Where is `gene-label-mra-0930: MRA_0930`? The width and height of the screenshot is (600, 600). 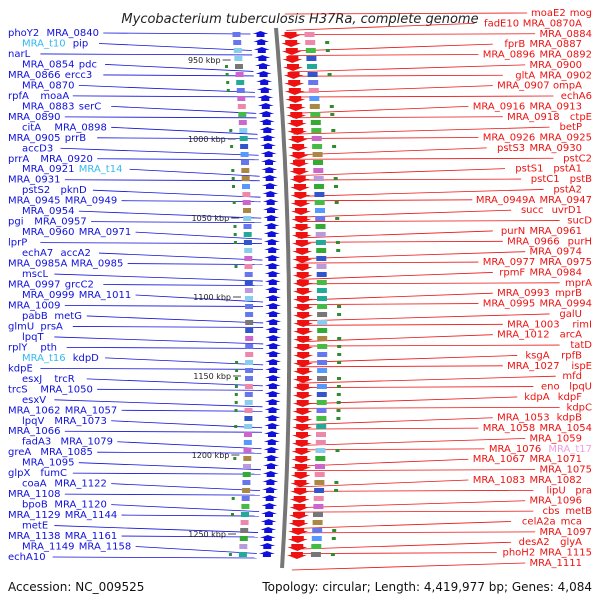 gene-label-mra-0930: MRA_0930 is located at coordinates (556, 148).